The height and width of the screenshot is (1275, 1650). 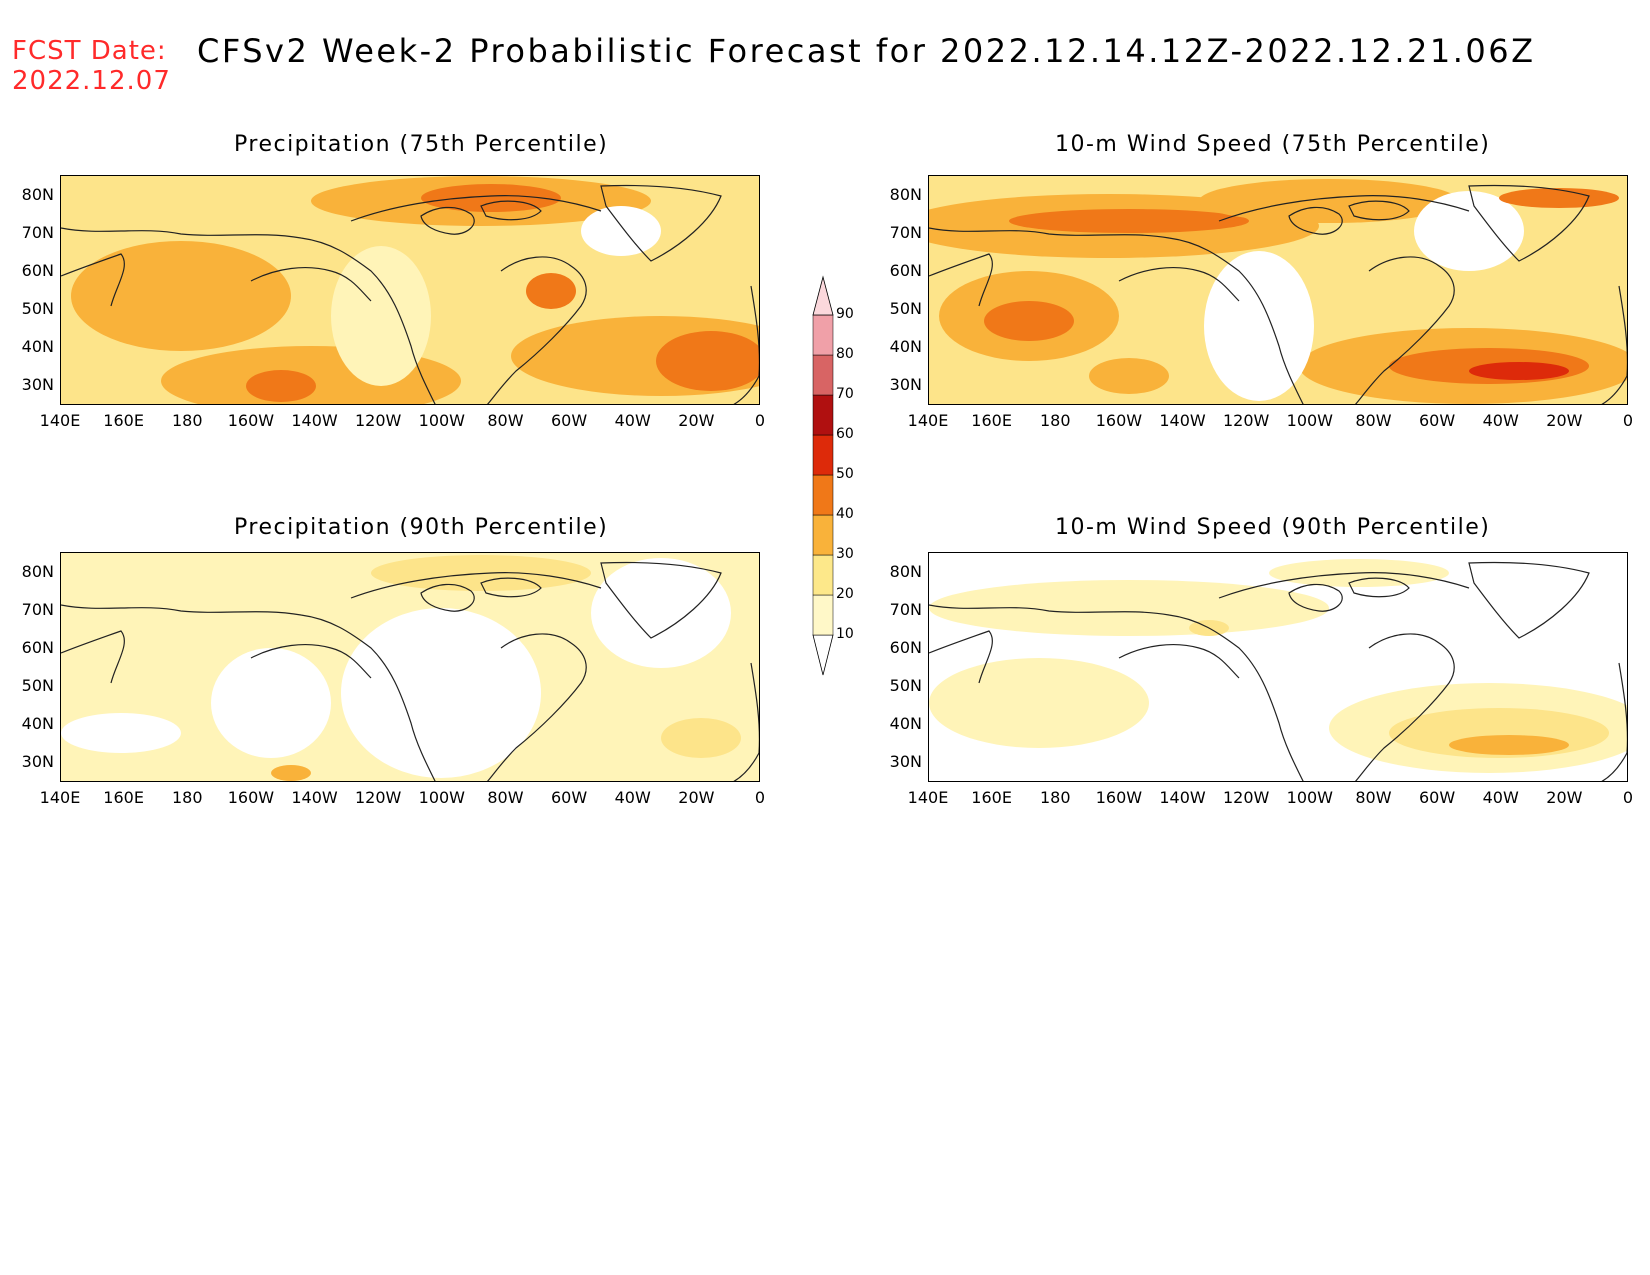 I want to click on colorbar-level-label: 30, so click(x=845, y=554).